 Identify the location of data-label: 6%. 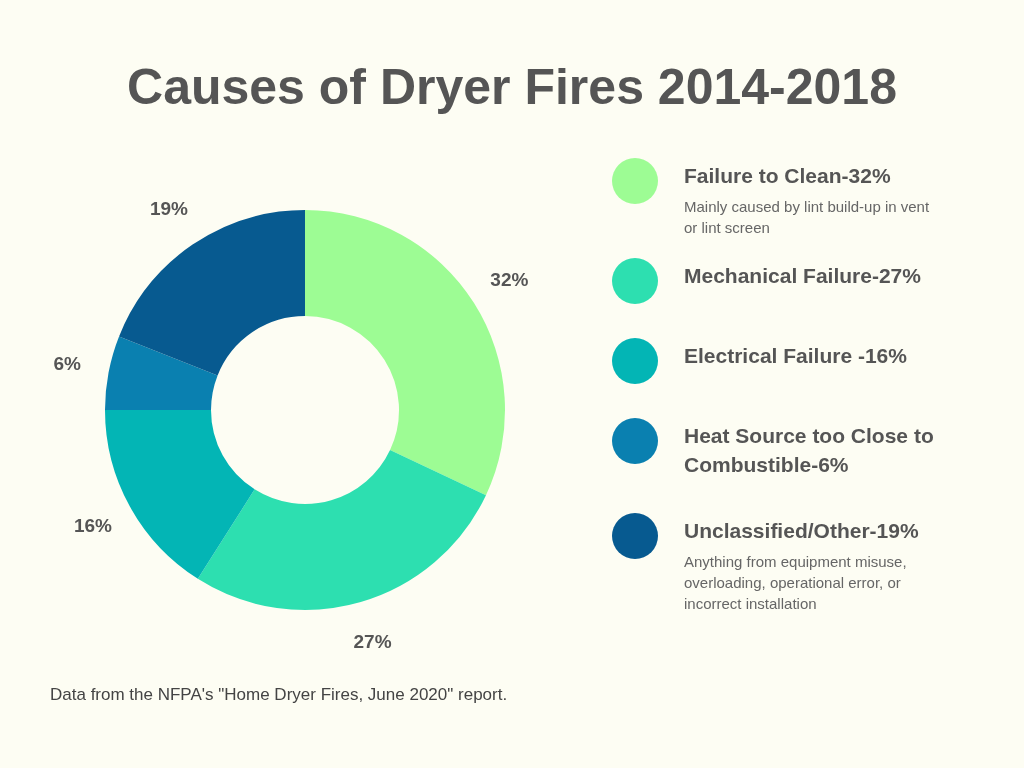
(67, 363).